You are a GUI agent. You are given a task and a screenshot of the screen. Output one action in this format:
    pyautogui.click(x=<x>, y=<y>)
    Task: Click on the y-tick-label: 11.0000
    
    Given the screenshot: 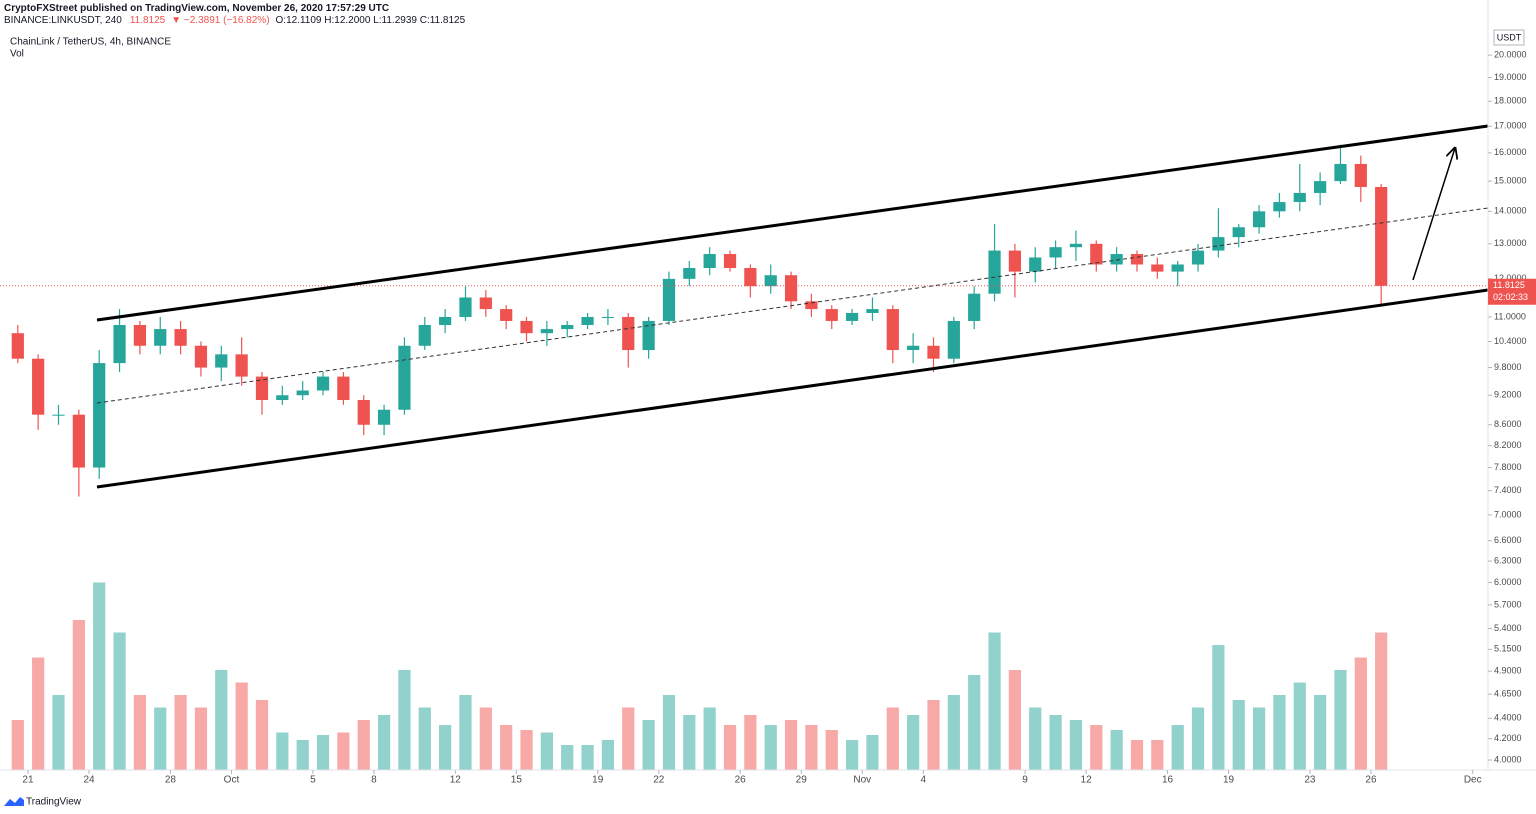 What is the action you would take?
    pyautogui.click(x=1510, y=316)
    